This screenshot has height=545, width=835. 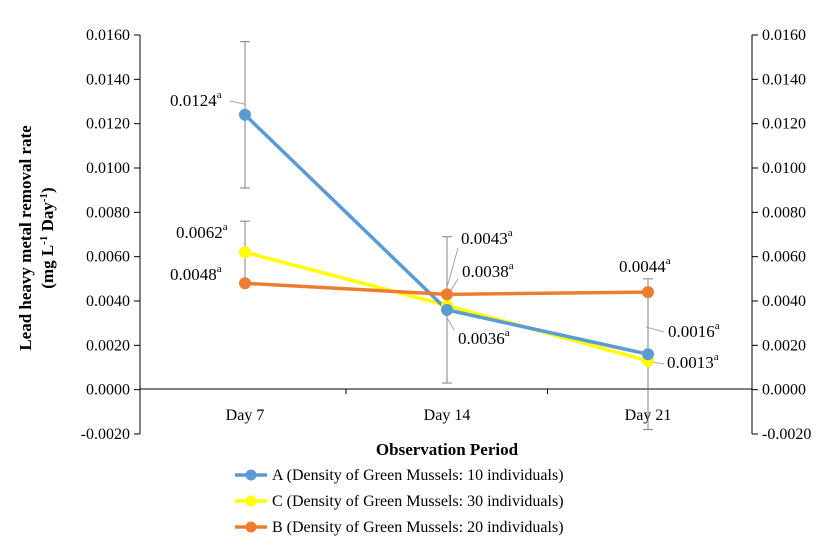 What do you see at coordinates (108, 168) in the screenshot?
I see `y-tick-label-left: 0.0100` at bounding box center [108, 168].